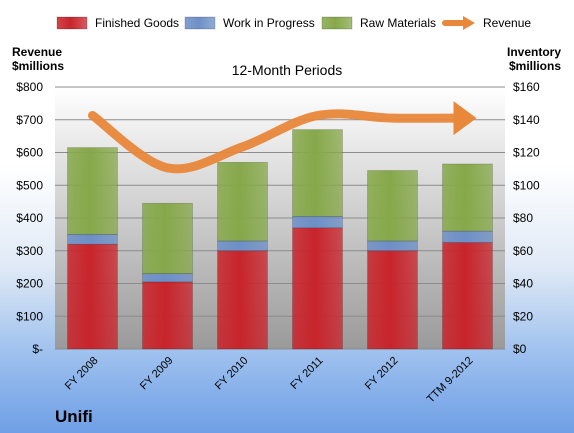 This screenshot has height=433, width=574. Describe the element at coordinates (29, 153) in the screenshot. I see `y-left-tick-label: $600` at that location.